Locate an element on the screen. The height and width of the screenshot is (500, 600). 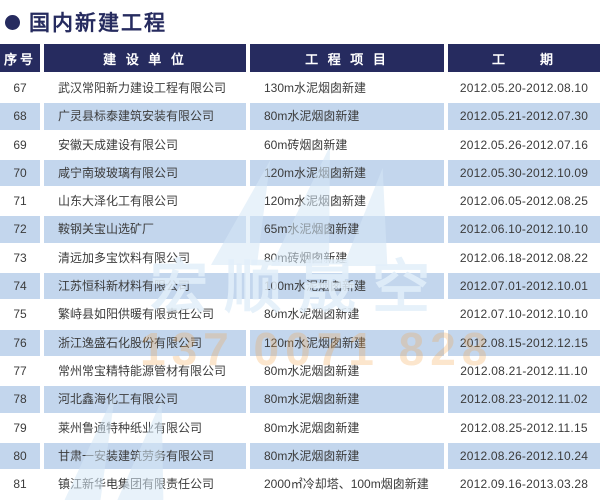
cell-period: 2012.08.23-2012.11.02 is located at coordinates (524, 399).